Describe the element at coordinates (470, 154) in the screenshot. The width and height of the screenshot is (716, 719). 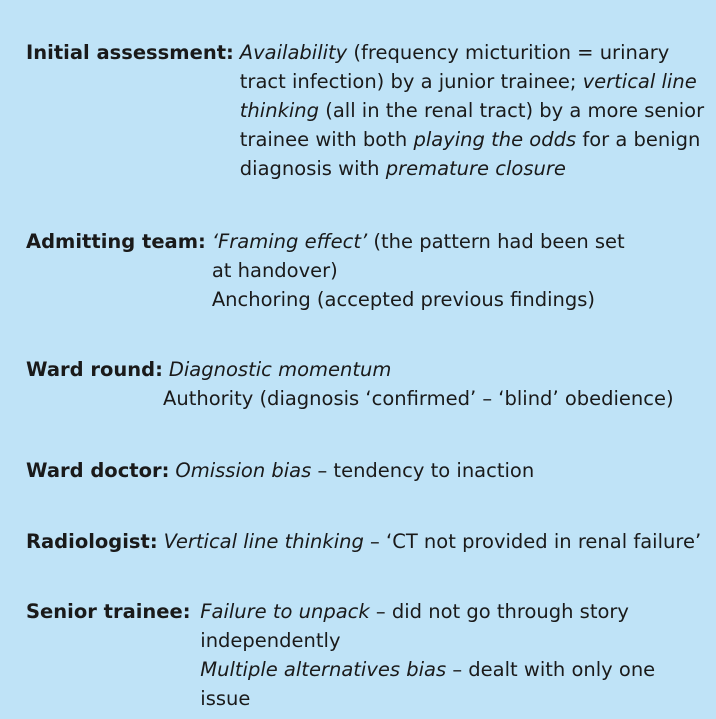
I see `entry-text: for a benign diagnosis with` at that location.